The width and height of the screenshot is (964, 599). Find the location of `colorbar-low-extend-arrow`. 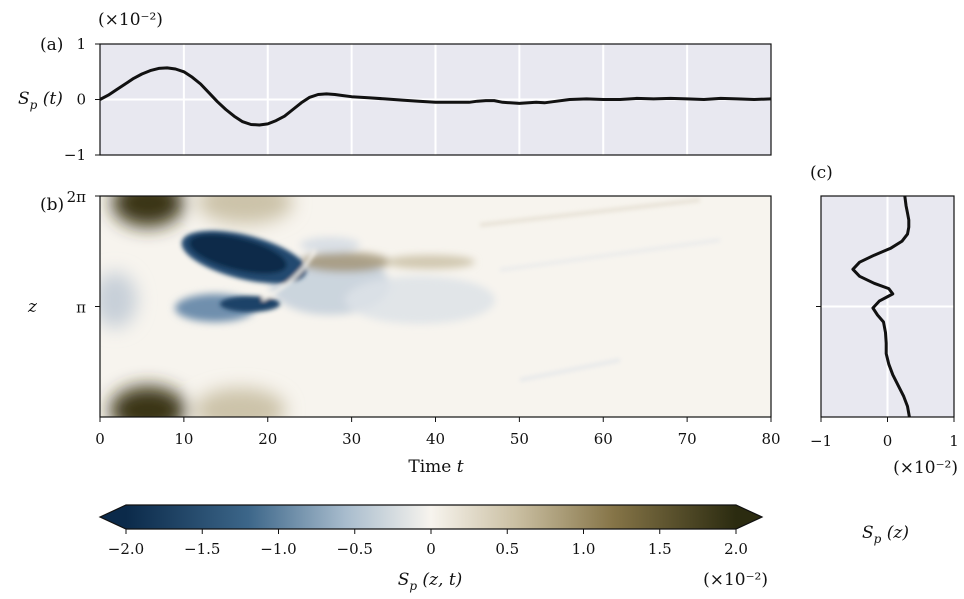

colorbar-low-extend-arrow is located at coordinates (113, 517).